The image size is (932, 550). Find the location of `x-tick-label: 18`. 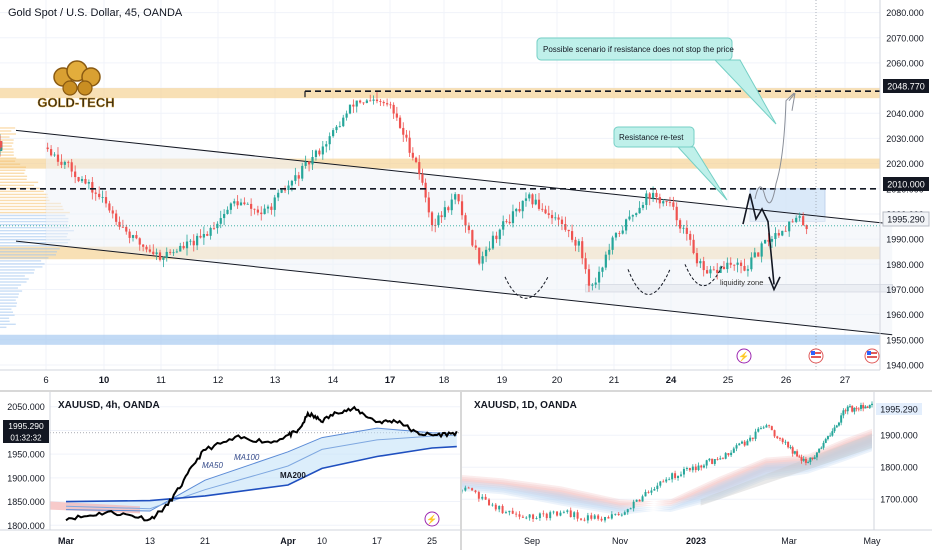

x-tick-label: 18 is located at coordinates (444, 380).